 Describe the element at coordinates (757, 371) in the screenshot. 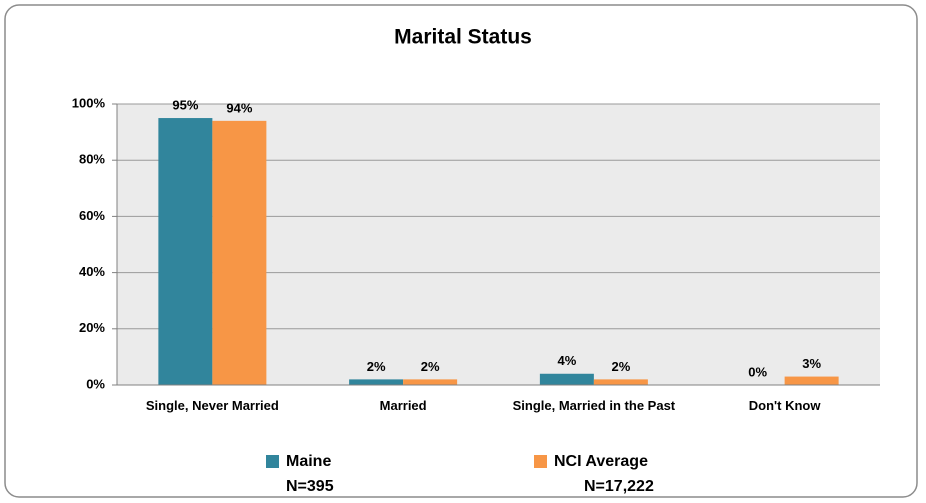

I see `value-label: 0%` at that location.